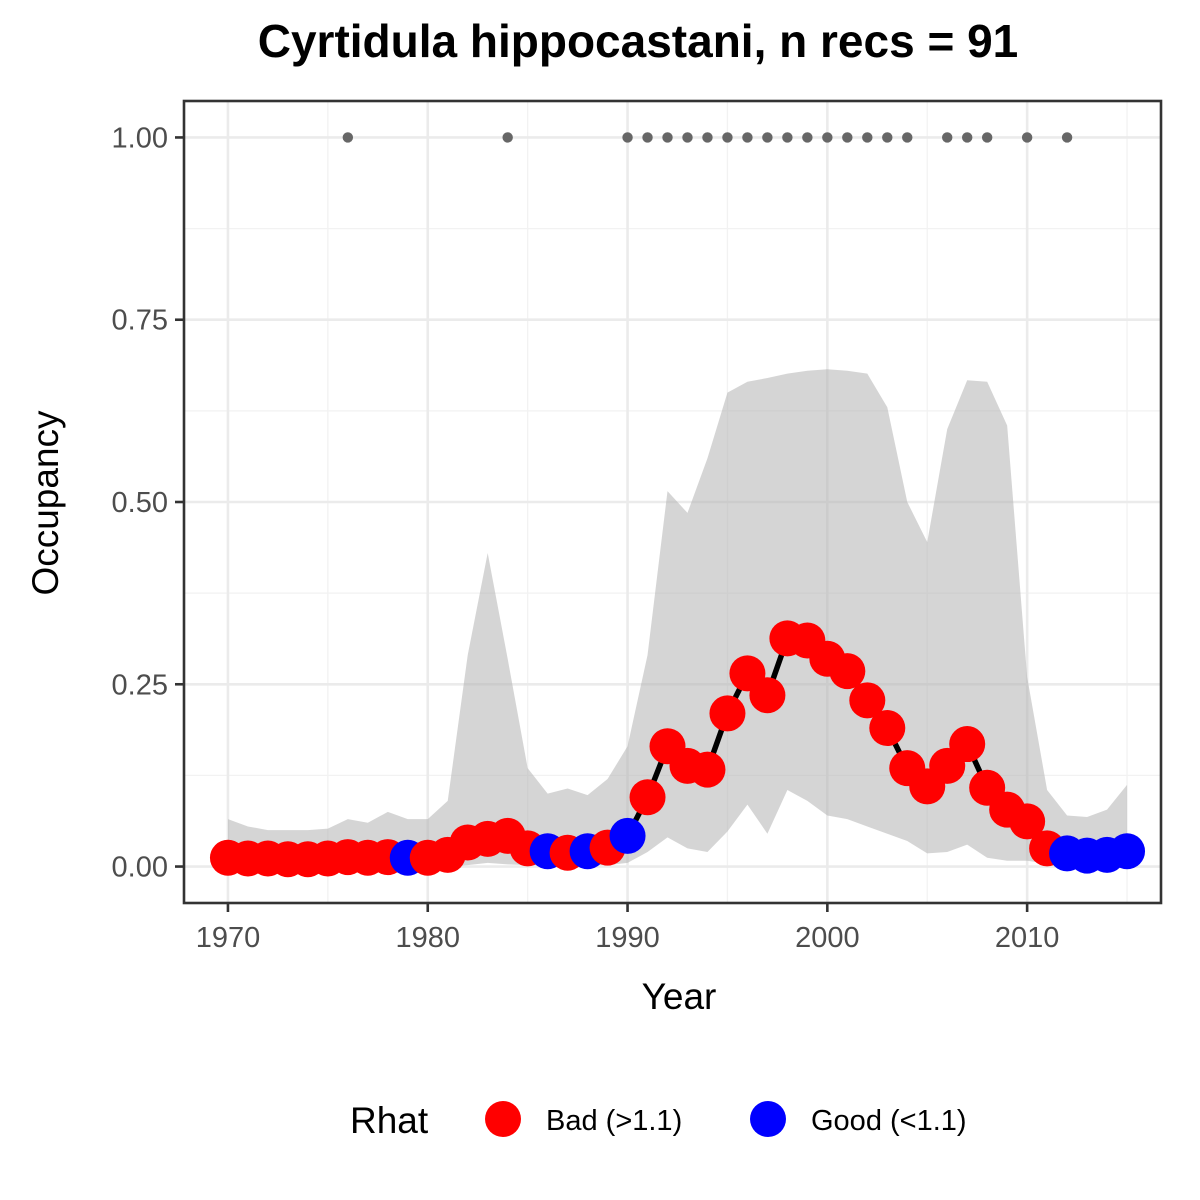 The image size is (1200, 1200). Describe the element at coordinates (503, 1119) in the screenshot. I see `legend-key-bad` at that location.